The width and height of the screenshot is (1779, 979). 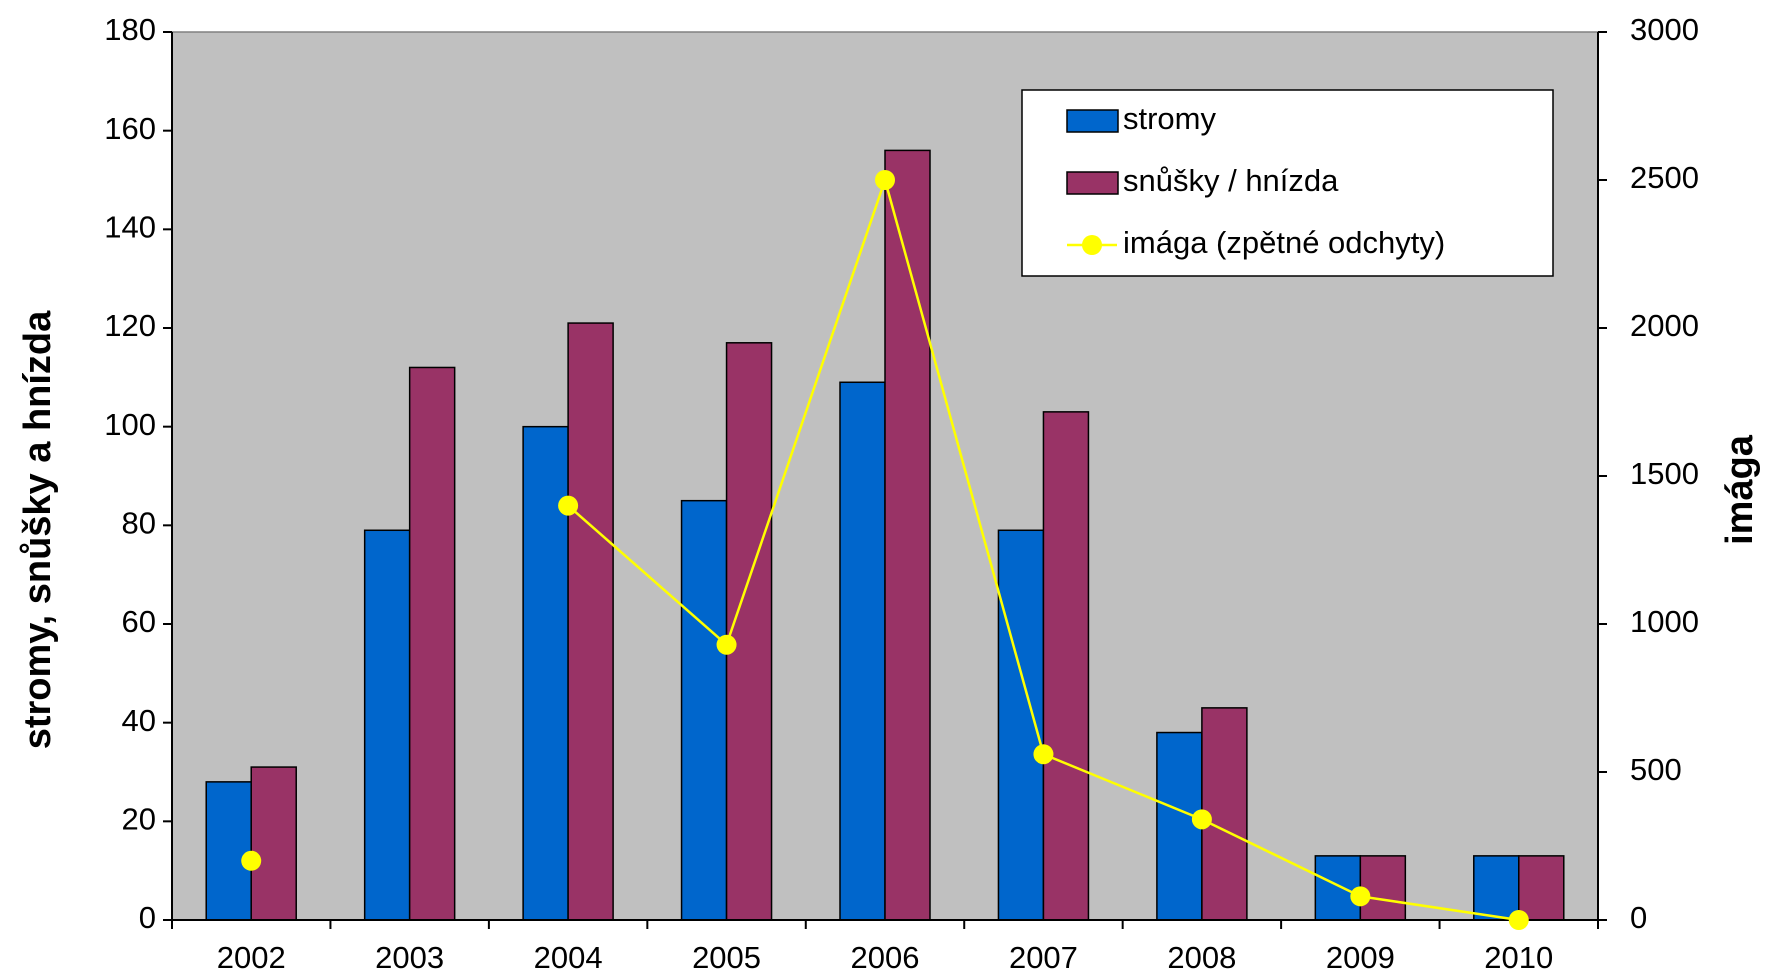 What do you see at coordinates (1284, 242) in the screenshot?
I see `legend-label: imága (zpětné odchyty)` at bounding box center [1284, 242].